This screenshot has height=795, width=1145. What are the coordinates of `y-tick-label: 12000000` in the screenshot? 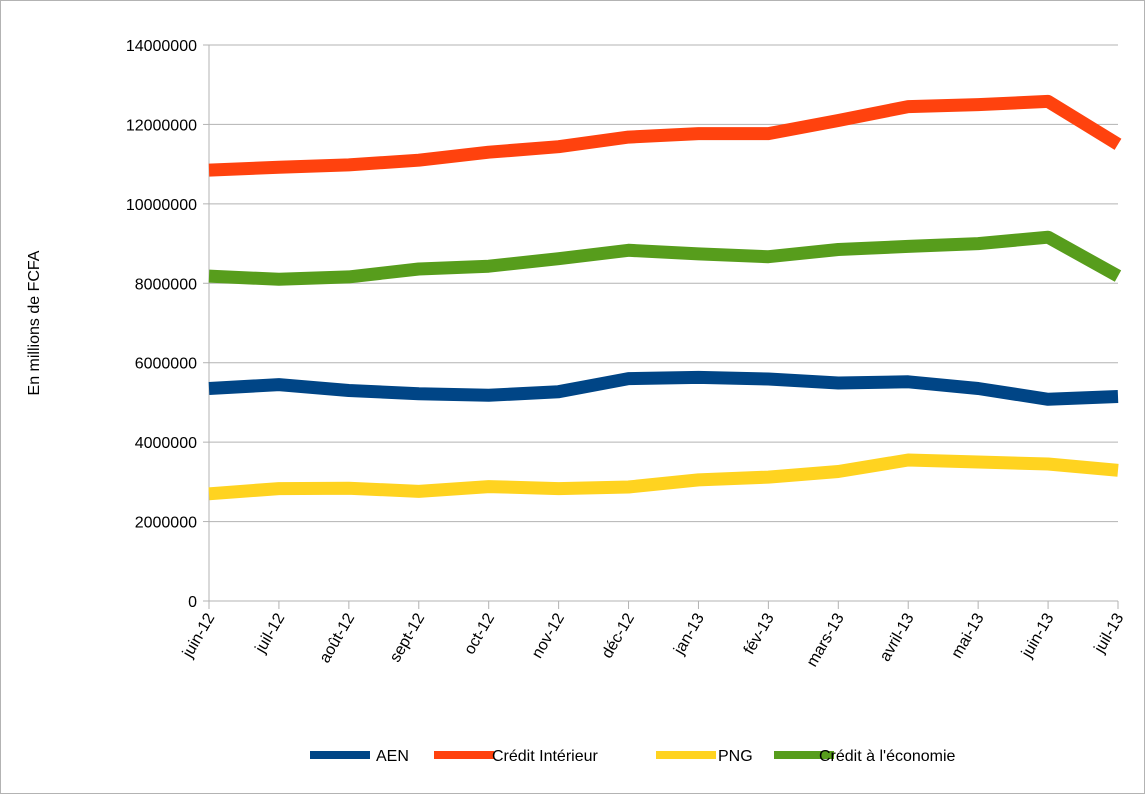 It's located at (161, 125).